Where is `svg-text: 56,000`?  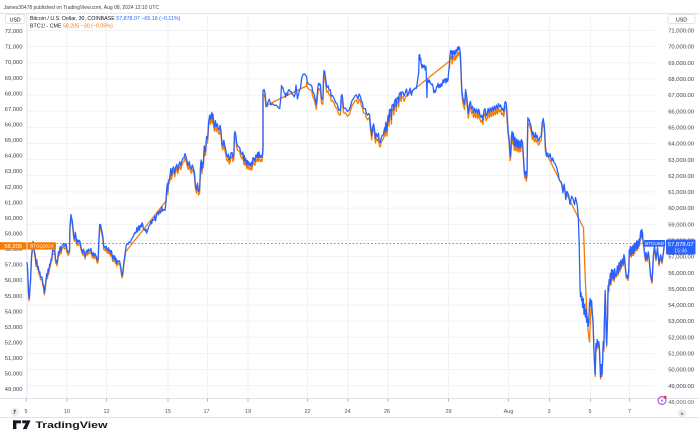 svg-text: 56,000 is located at coordinates (14, 281).